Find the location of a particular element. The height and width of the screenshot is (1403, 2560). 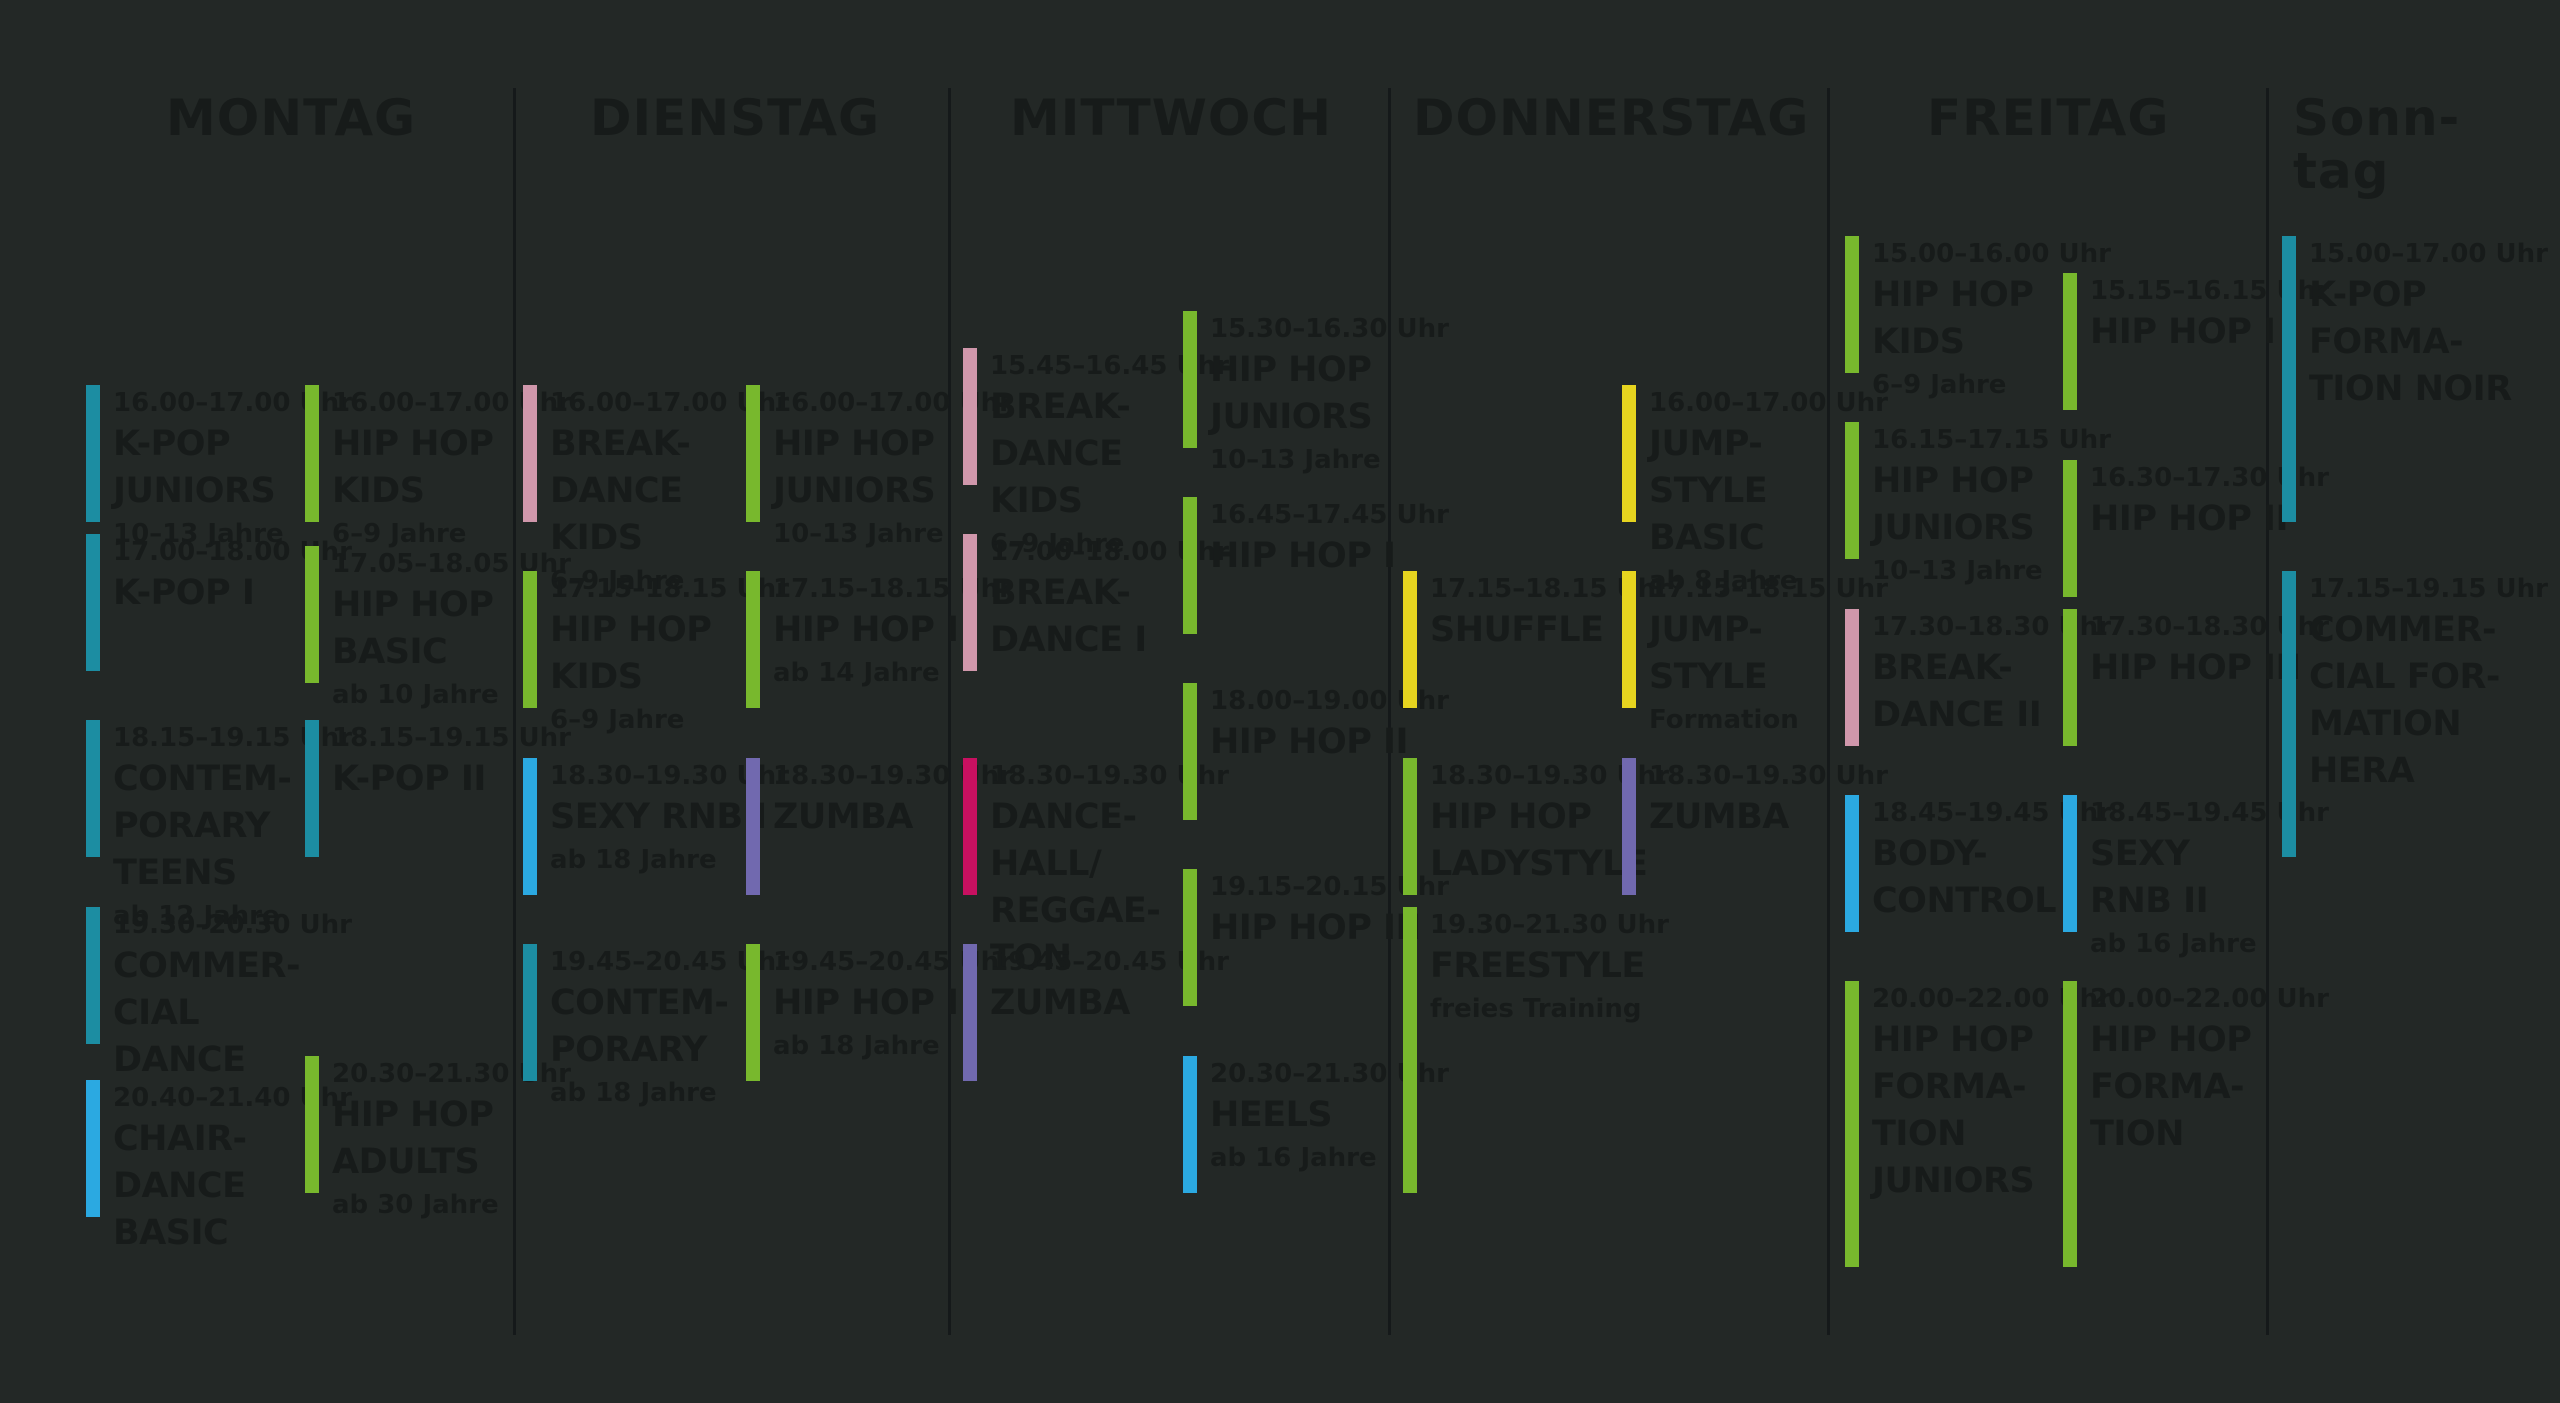

class-entry: 17.15–18.15 Uhr SHUFFLE is located at coordinates (1549, 612).